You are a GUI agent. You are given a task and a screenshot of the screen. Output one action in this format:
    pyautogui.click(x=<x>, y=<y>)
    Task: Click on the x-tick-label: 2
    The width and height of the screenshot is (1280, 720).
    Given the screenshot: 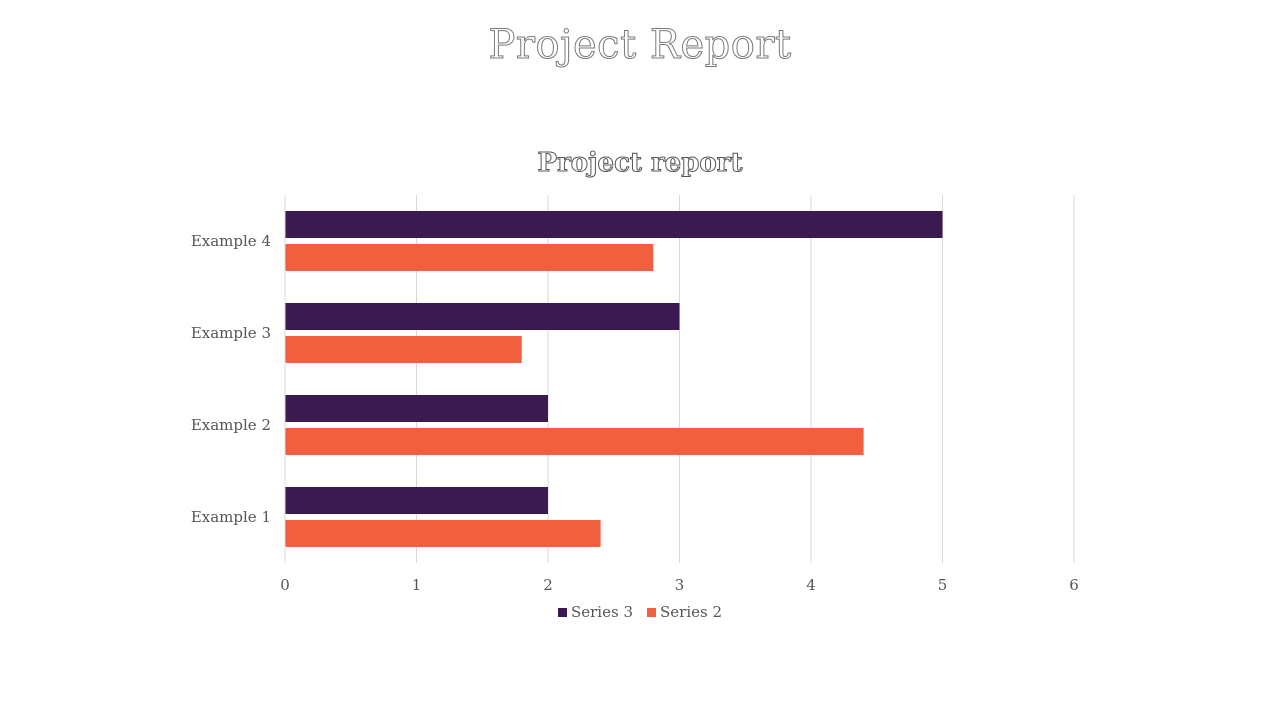 What is the action you would take?
    pyautogui.click(x=548, y=585)
    